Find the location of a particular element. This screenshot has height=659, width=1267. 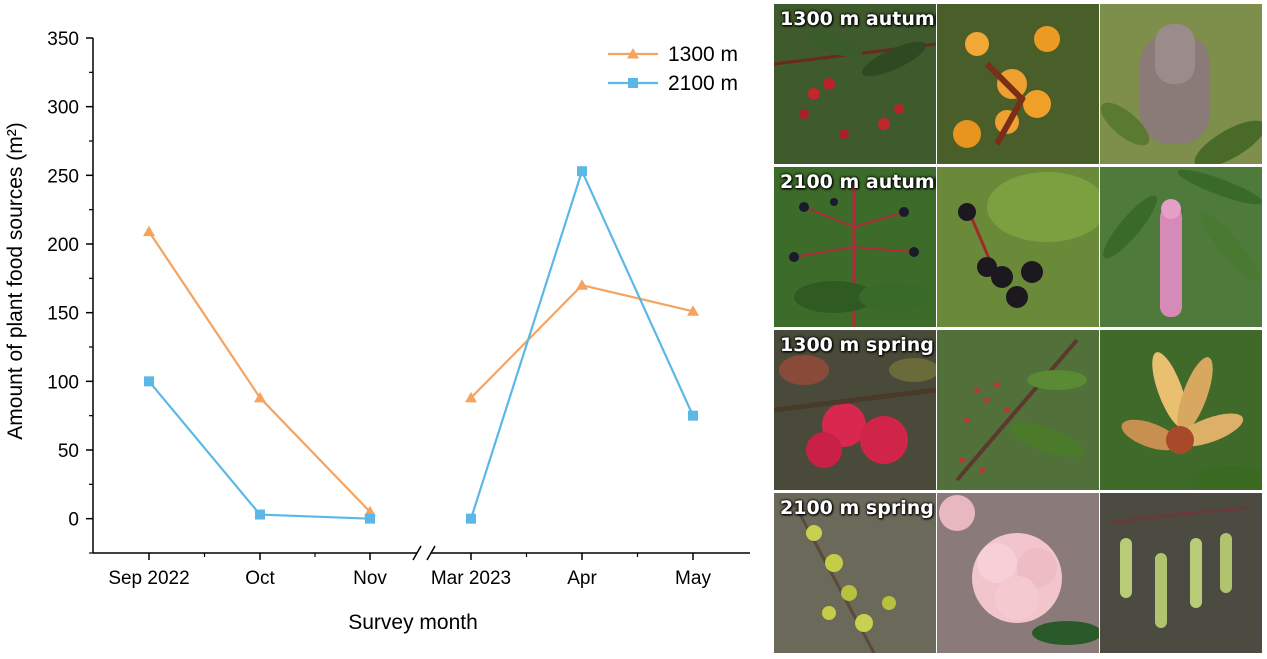

y-tick-label: 0 is located at coordinates (73, 520).